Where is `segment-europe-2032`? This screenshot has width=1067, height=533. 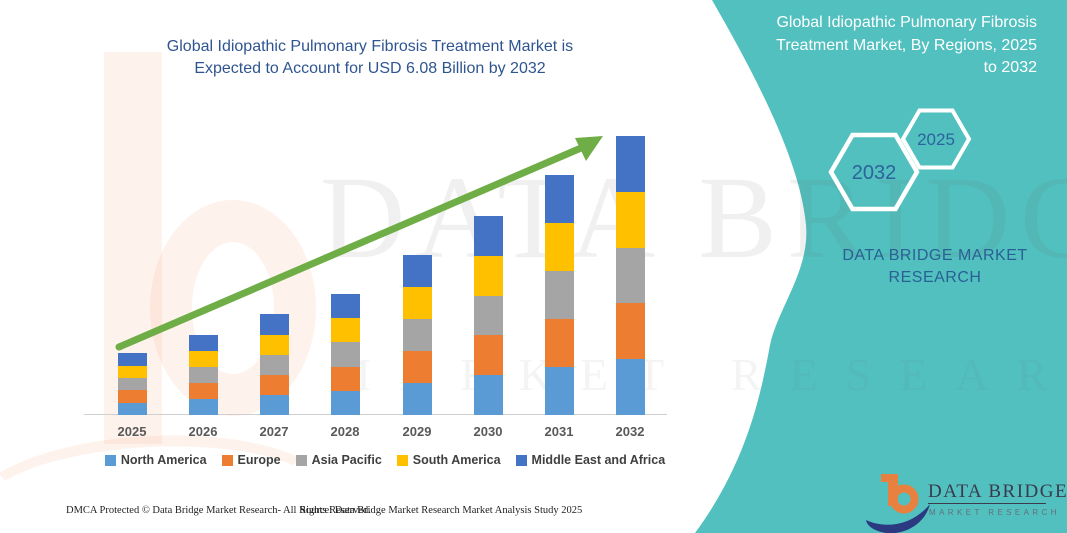 segment-europe-2032 is located at coordinates (630, 331).